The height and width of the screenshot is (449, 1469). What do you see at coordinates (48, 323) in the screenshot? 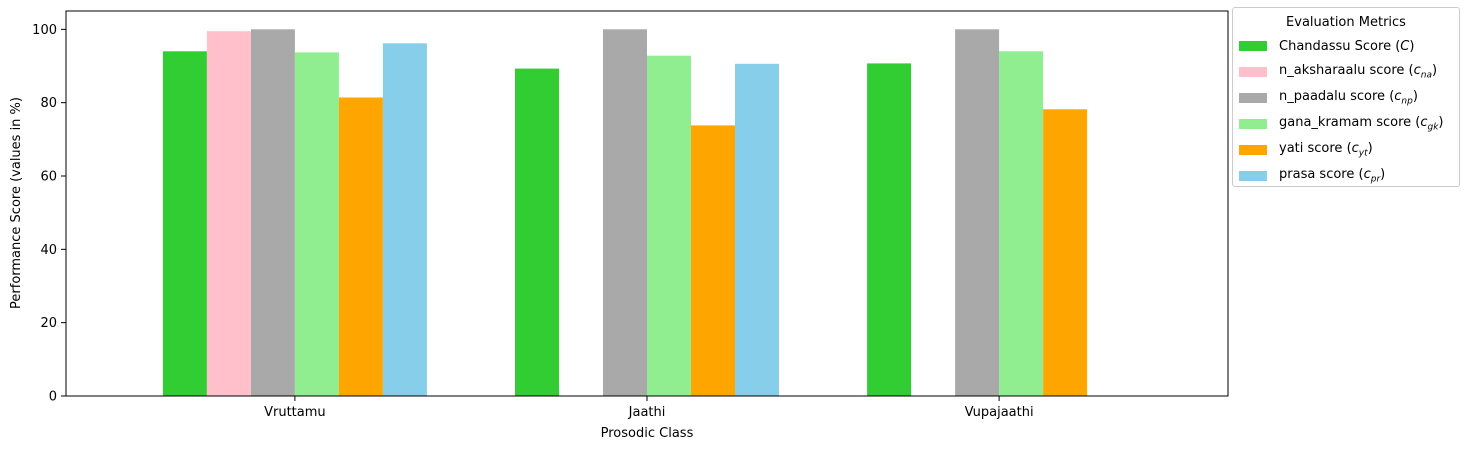
I see `y-tick-label: 20` at bounding box center [48, 323].